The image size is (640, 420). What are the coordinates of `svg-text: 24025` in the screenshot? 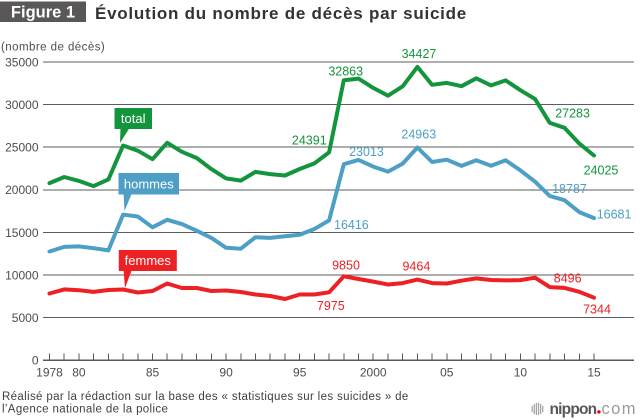 It's located at (601, 170).